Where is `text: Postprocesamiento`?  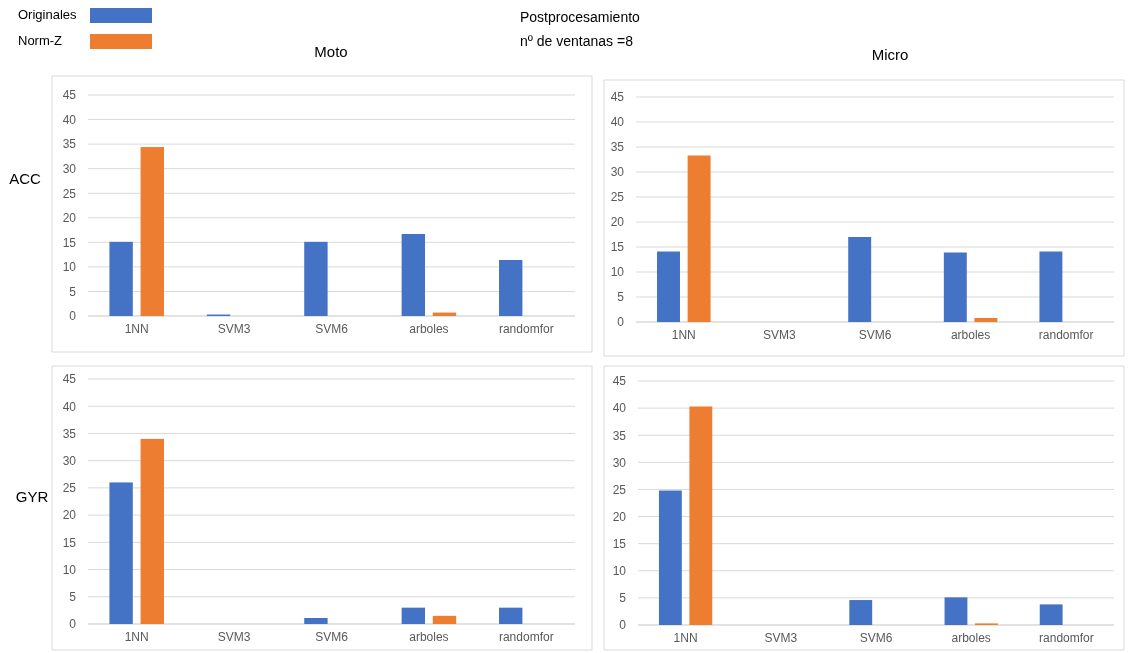
text: Postprocesamiento is located at coordinates (580, 16).